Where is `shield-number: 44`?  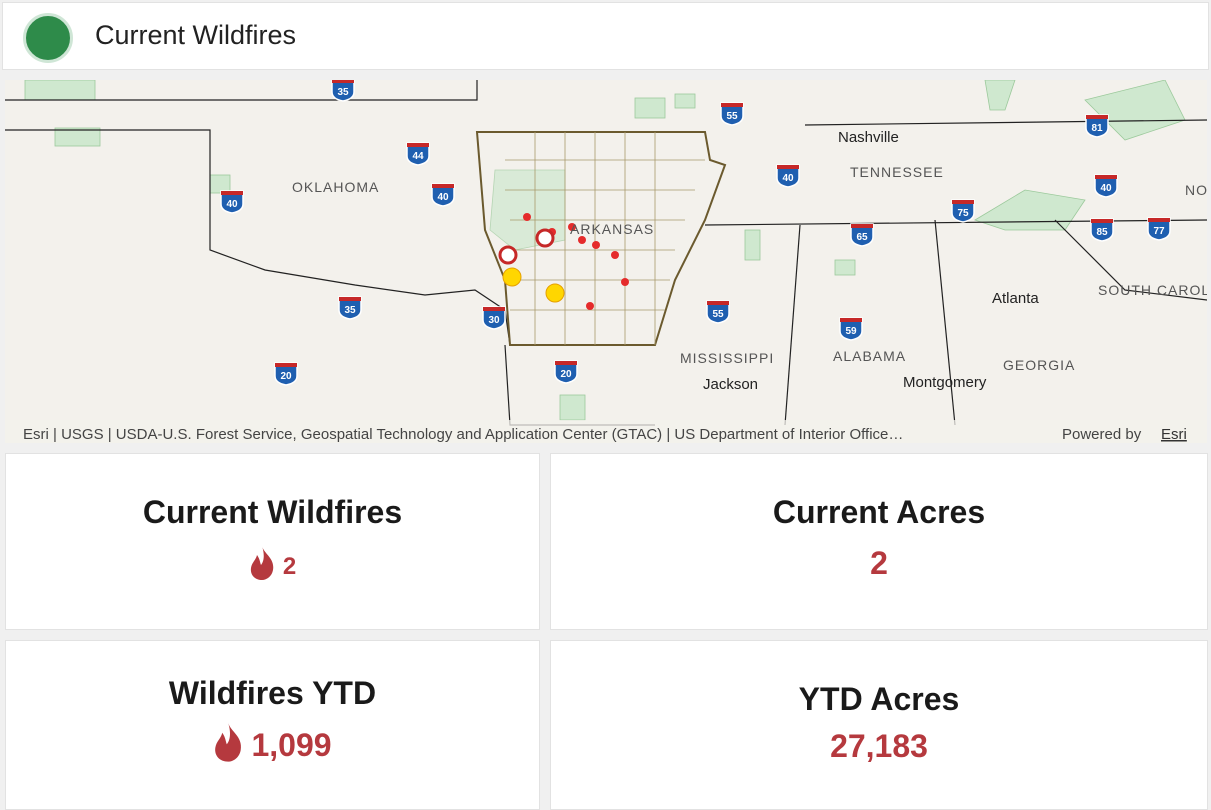 shield-number: 44 is located at coordinates (418, 156).